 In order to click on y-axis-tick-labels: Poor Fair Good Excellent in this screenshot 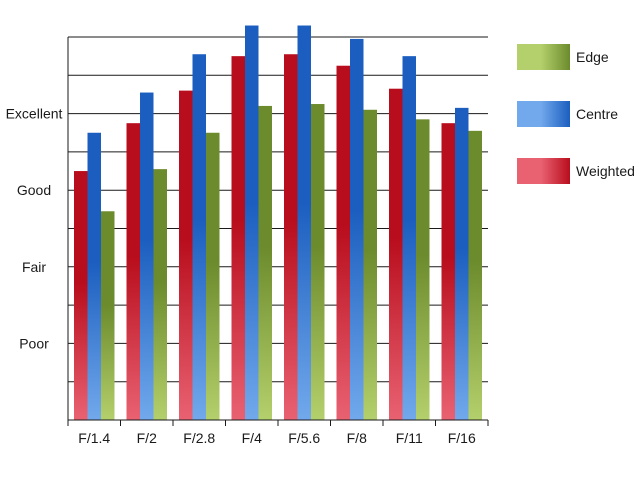, I will do `click(34, 229)`.